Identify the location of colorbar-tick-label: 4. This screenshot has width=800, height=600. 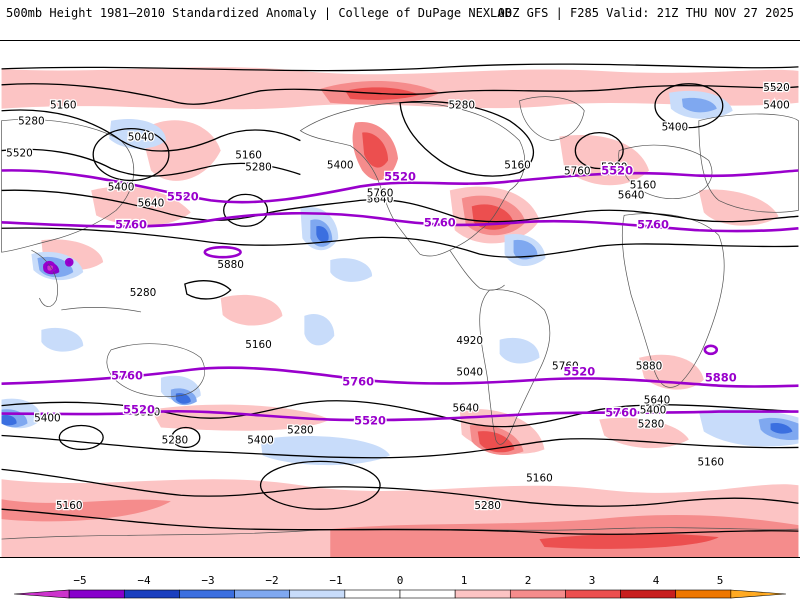
(656, 580).